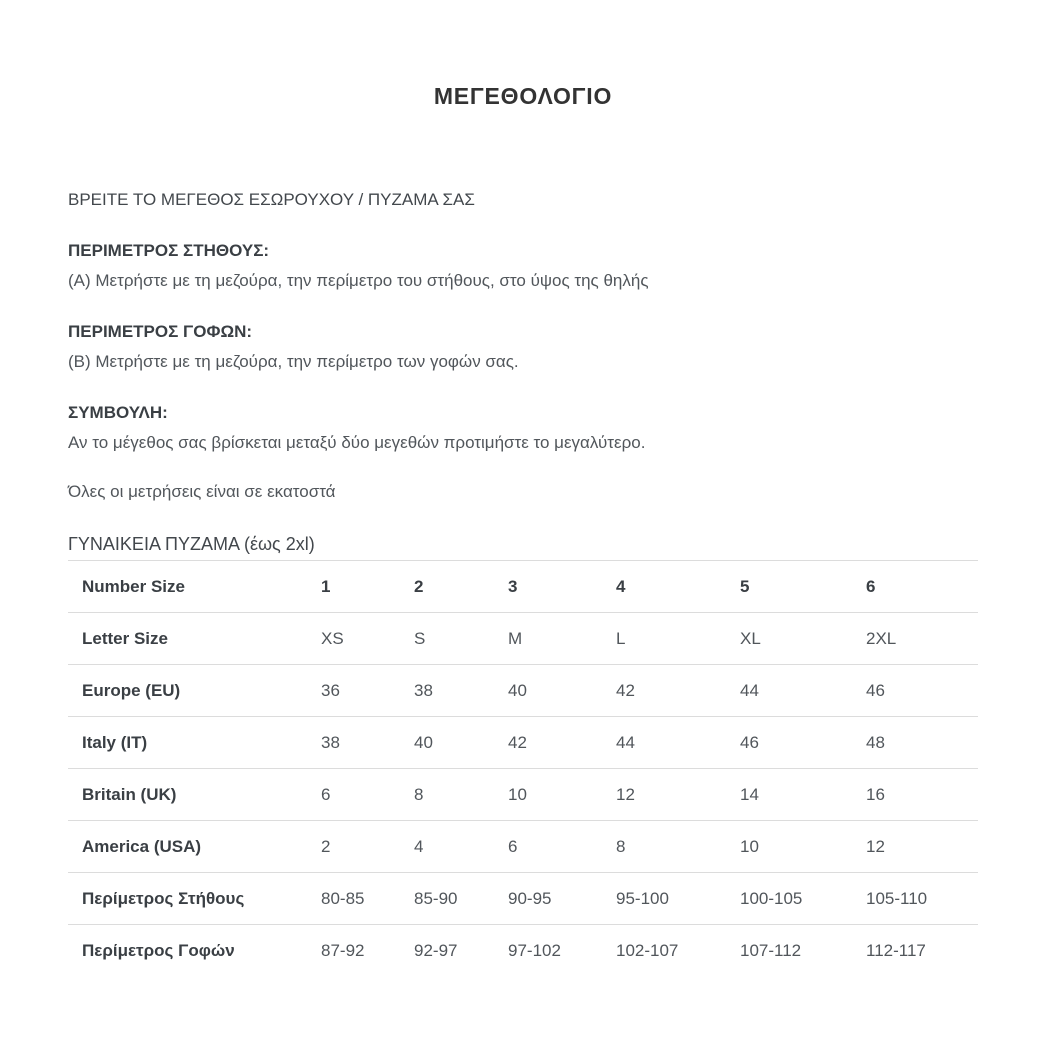  I want to click on section-advice-heading: ΣΥΜΒΟΥΛΗ:, so click(118, 413).